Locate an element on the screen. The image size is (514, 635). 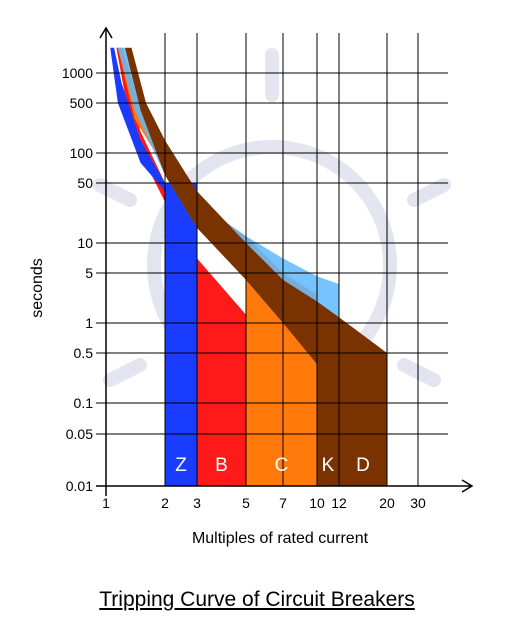
band-label-b: B is located at coordinates (221, 465).